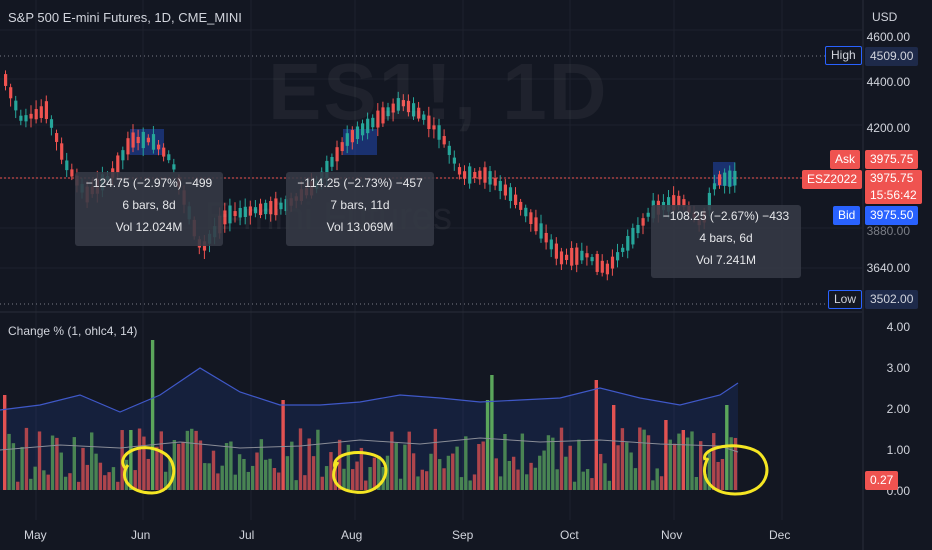 The height and width of the screenshot is (550, 932). What do you see at coordinates (726, 238) in the screenshot?
I see `measurement-bars: 4 bars, 6d` at bounding box center [726, 238].